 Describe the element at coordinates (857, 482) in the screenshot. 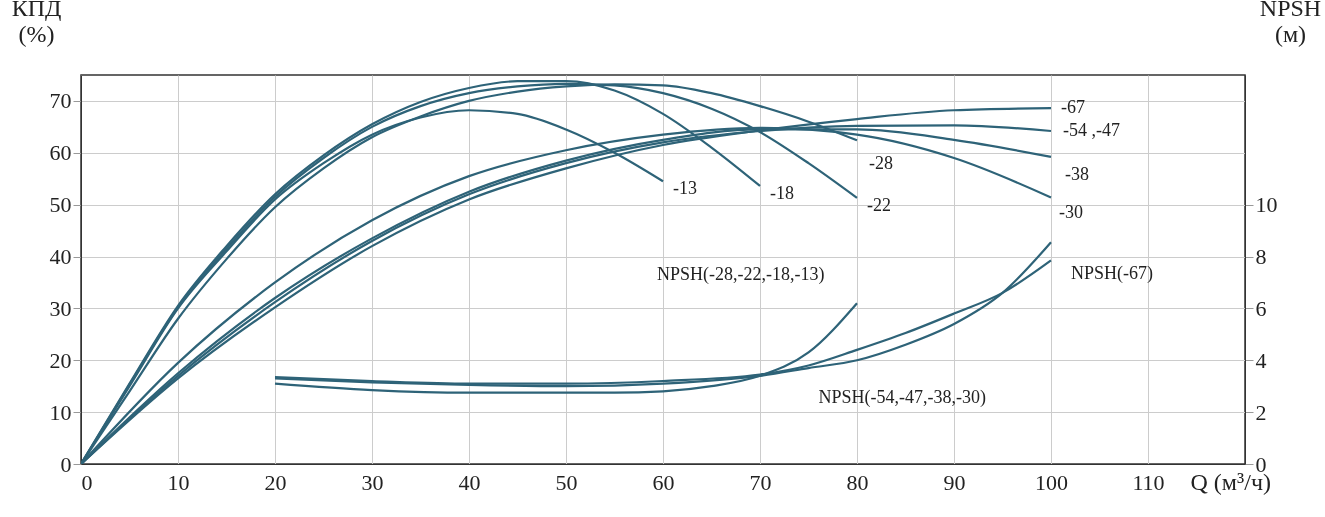

I see `x-tick-label: 80` at that location.